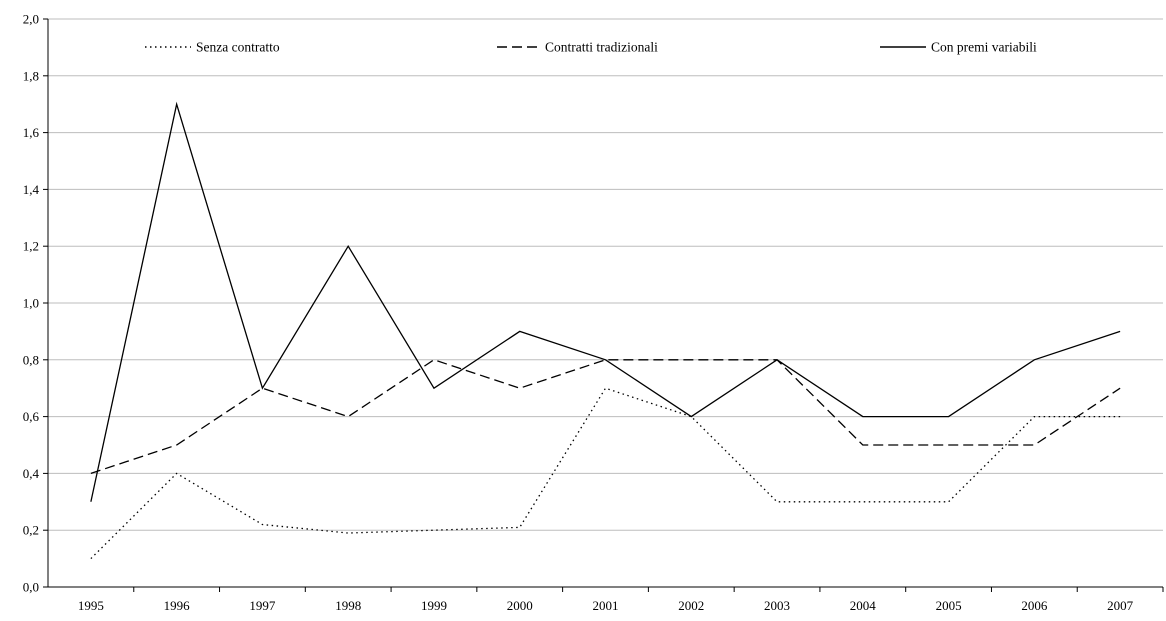 The width and height of the screenshot is (1166, 621). What do you see at coordinates (262, 605) in the screenshot?
I see `x-tick-label: 1997` at bounding box center [262, 605].